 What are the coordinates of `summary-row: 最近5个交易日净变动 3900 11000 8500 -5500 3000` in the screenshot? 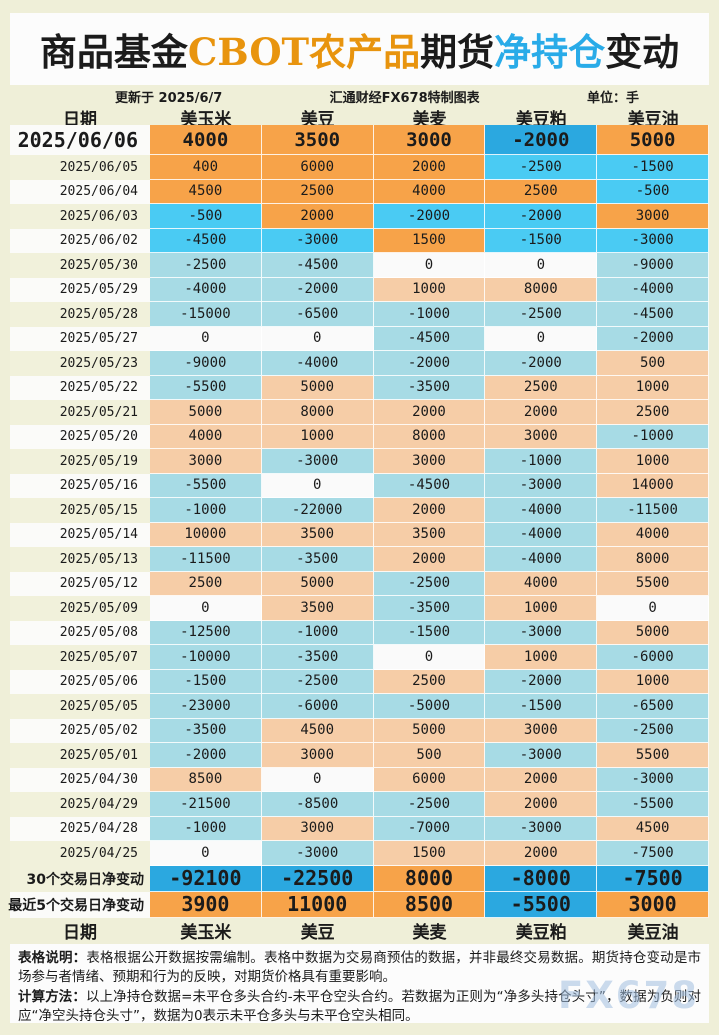 It's located at (358, 904).